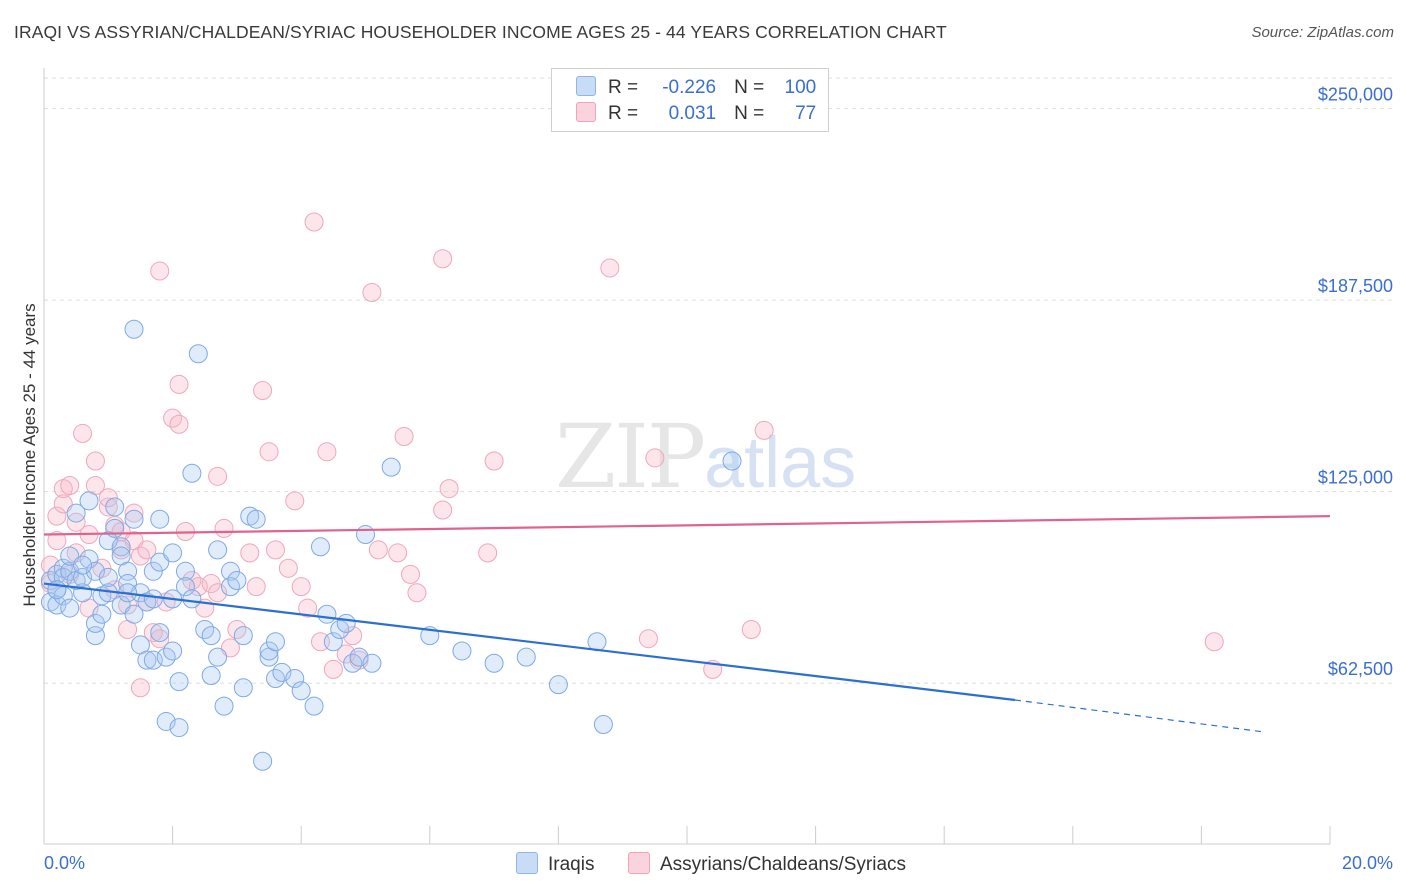 The height and width of the screenshot is (892, 1406). Describe the element at coordinates (806, 113) in the screenshot. I see `legend-n-value: 77` at that location.